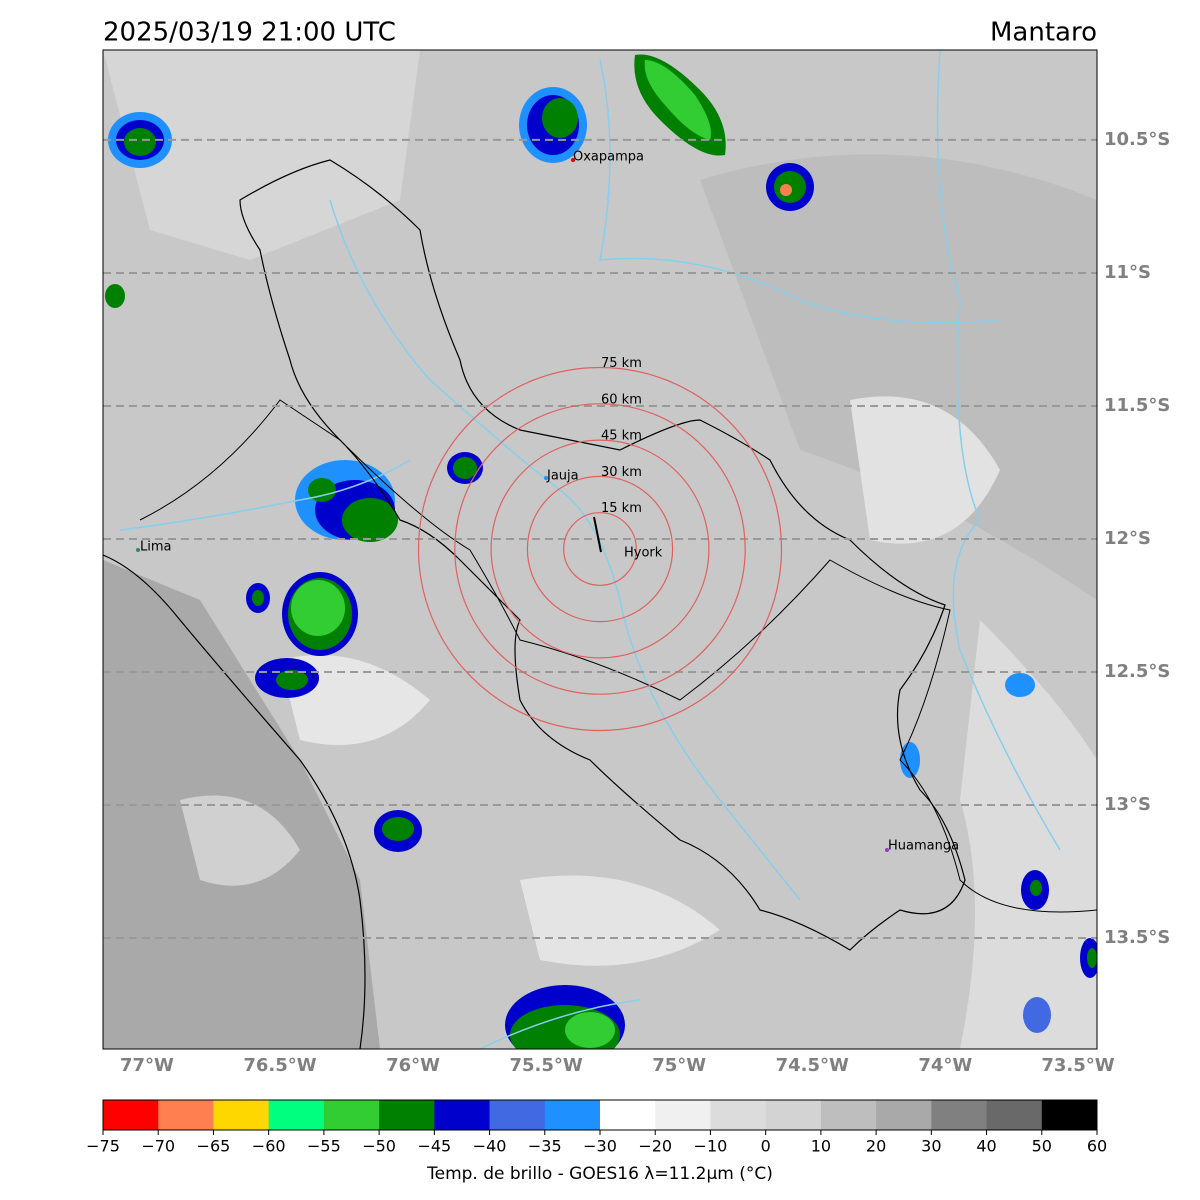 This screenshot has width=1200, height=1200. Describe the element at coordinates (931, 1146) in the screenshot. I see `colorbar-tick-label: 30` at that location.